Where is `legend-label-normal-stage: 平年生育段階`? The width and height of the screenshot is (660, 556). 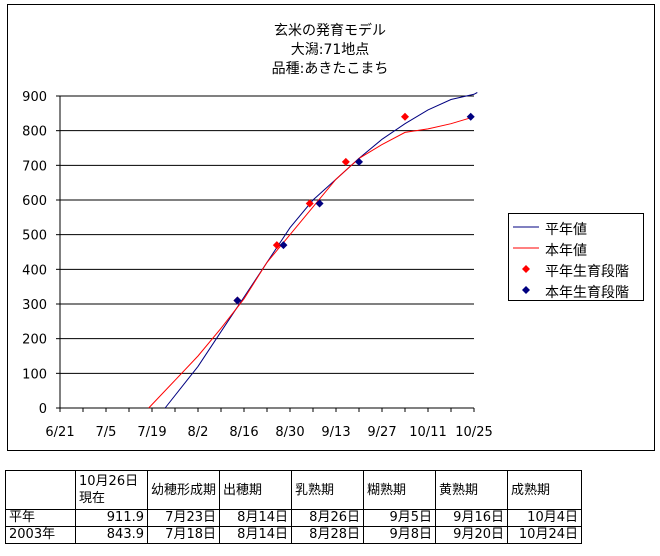 legend-label-normal-stage: 平年生育段階 is located at coordinates (587, 272).